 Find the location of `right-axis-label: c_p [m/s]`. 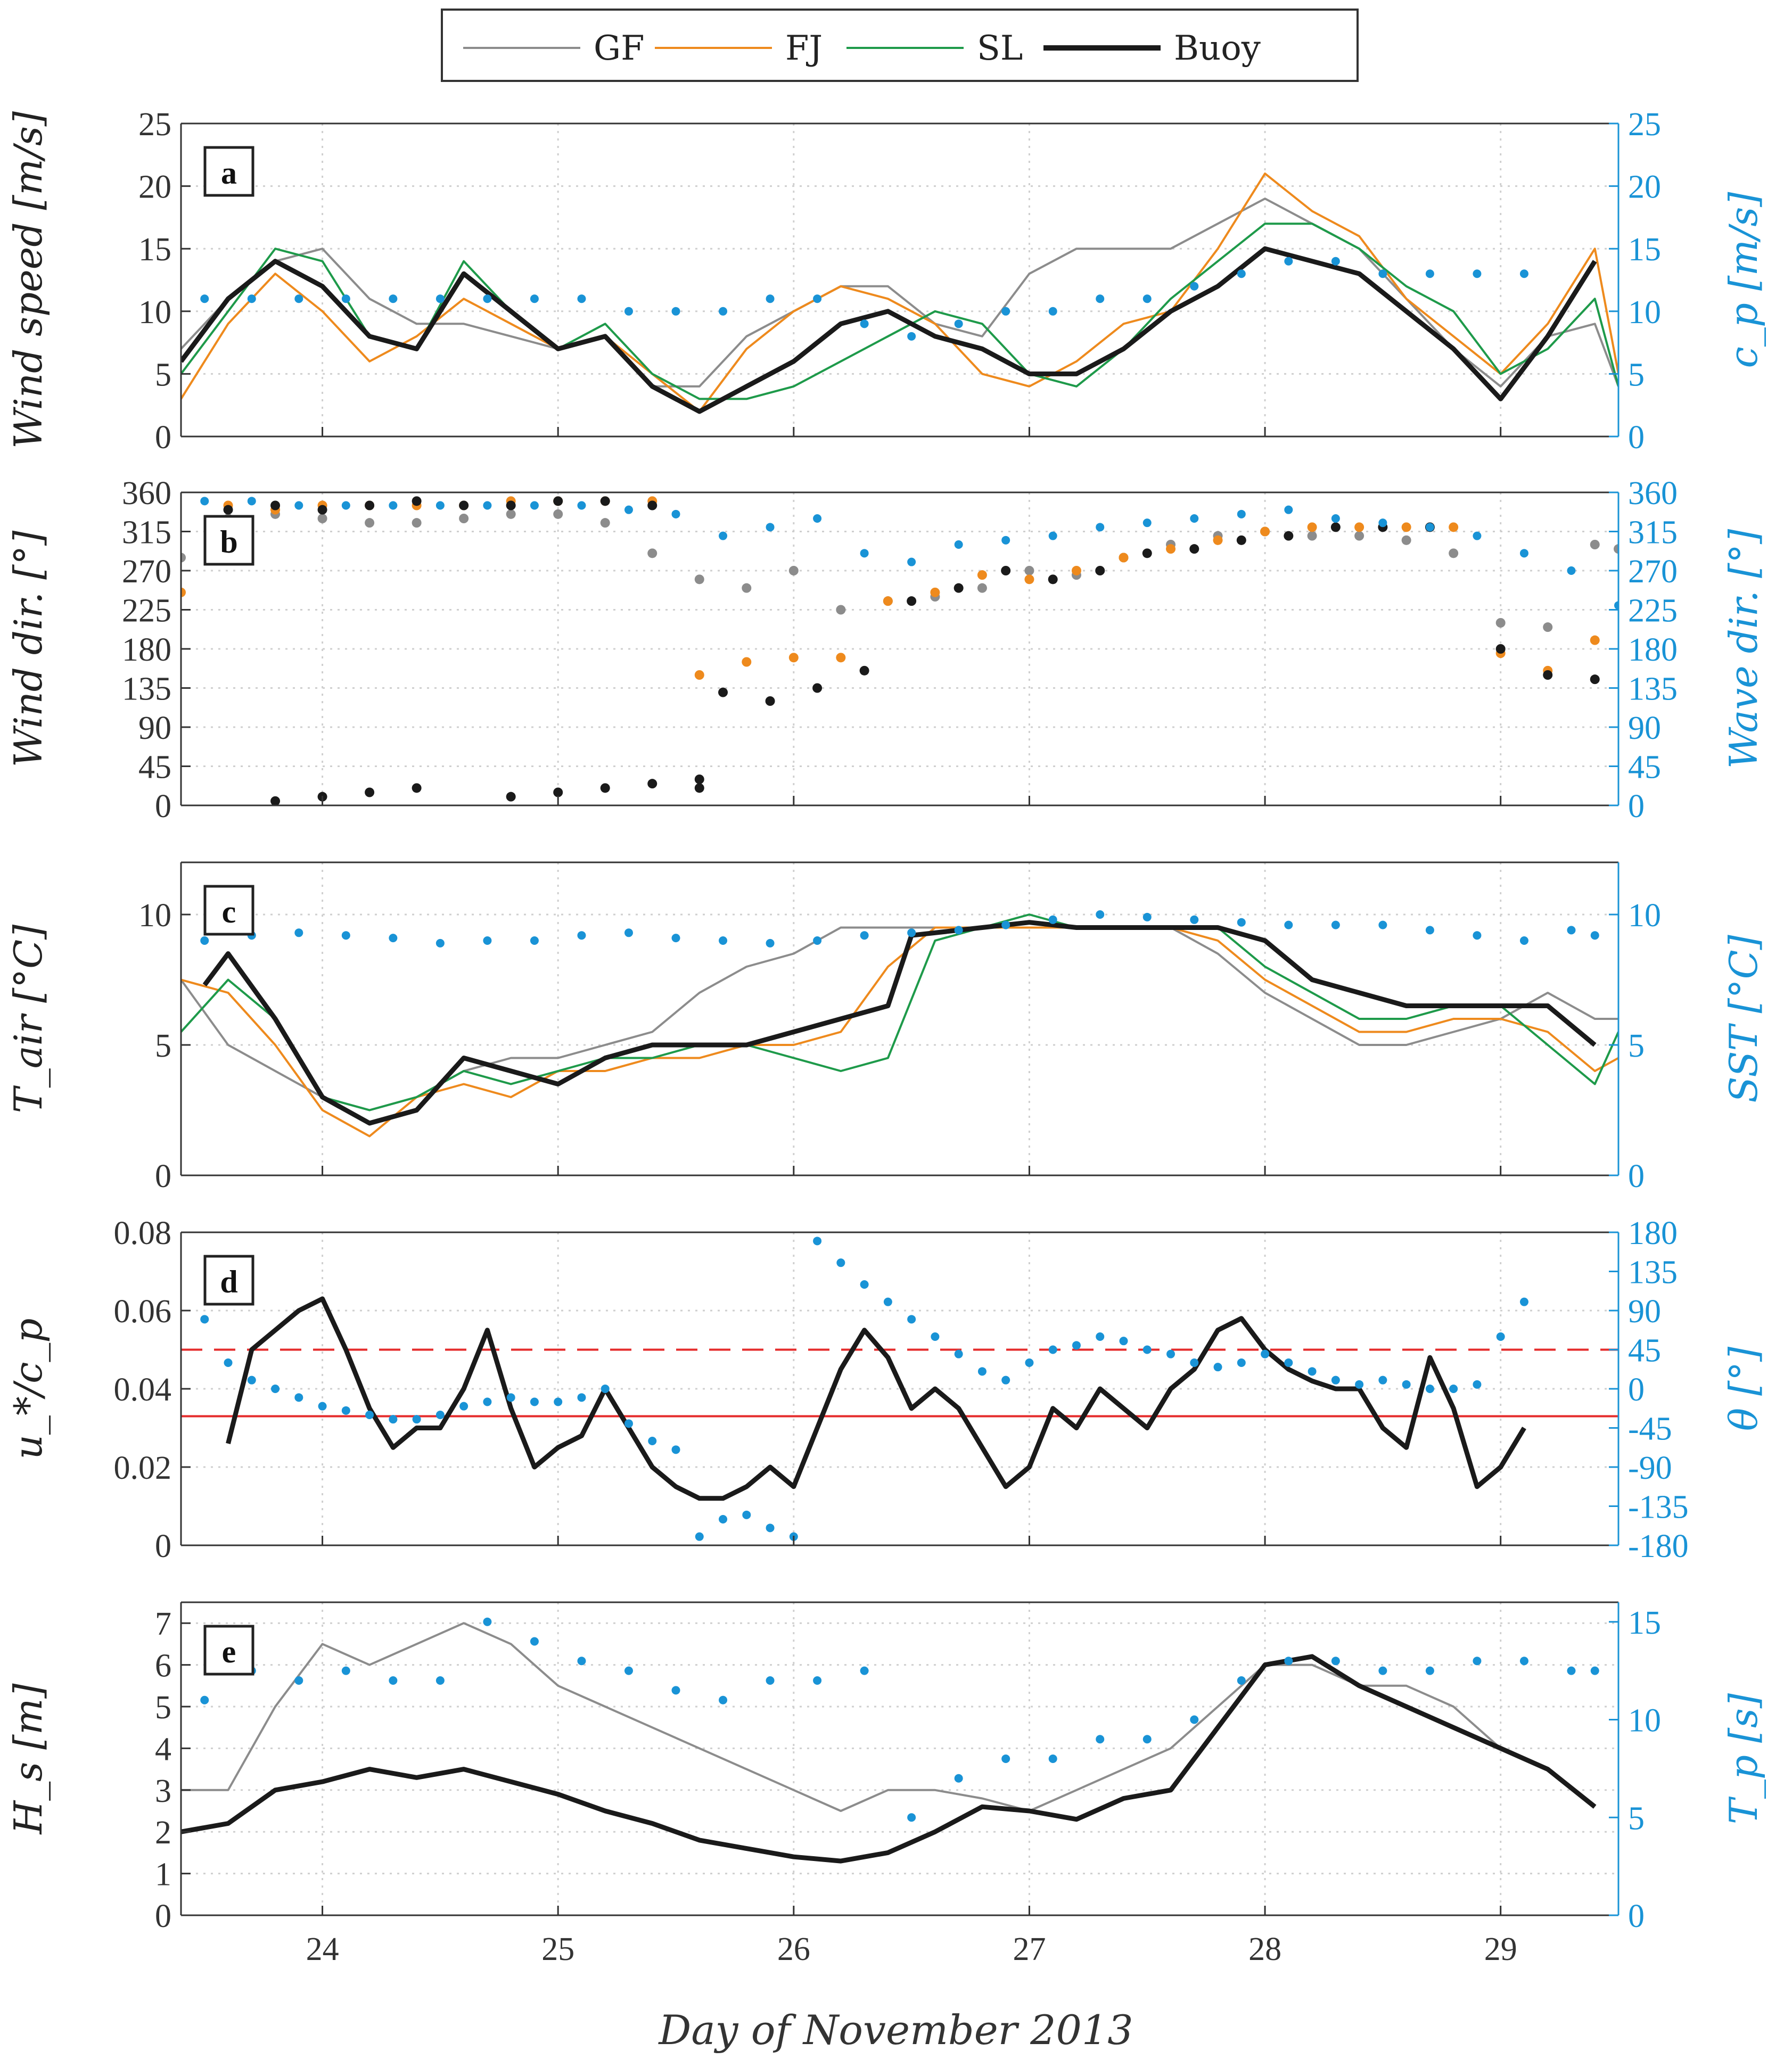

right-axis-label: c_p [m/s] is located at coordinates (1743, 280).